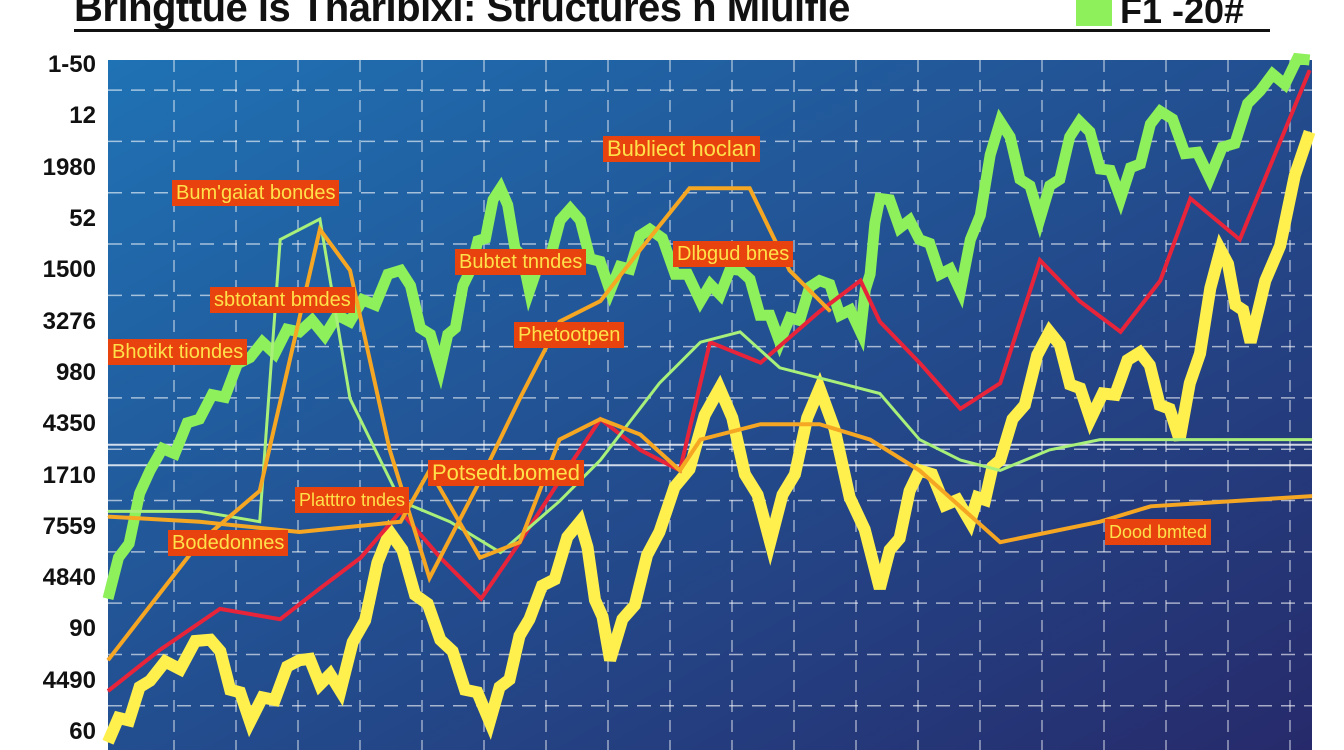  Describe the element at coordinates (521, 262) in the screenshot. I see `annotation-label: Bubtet tnndes` at that location.